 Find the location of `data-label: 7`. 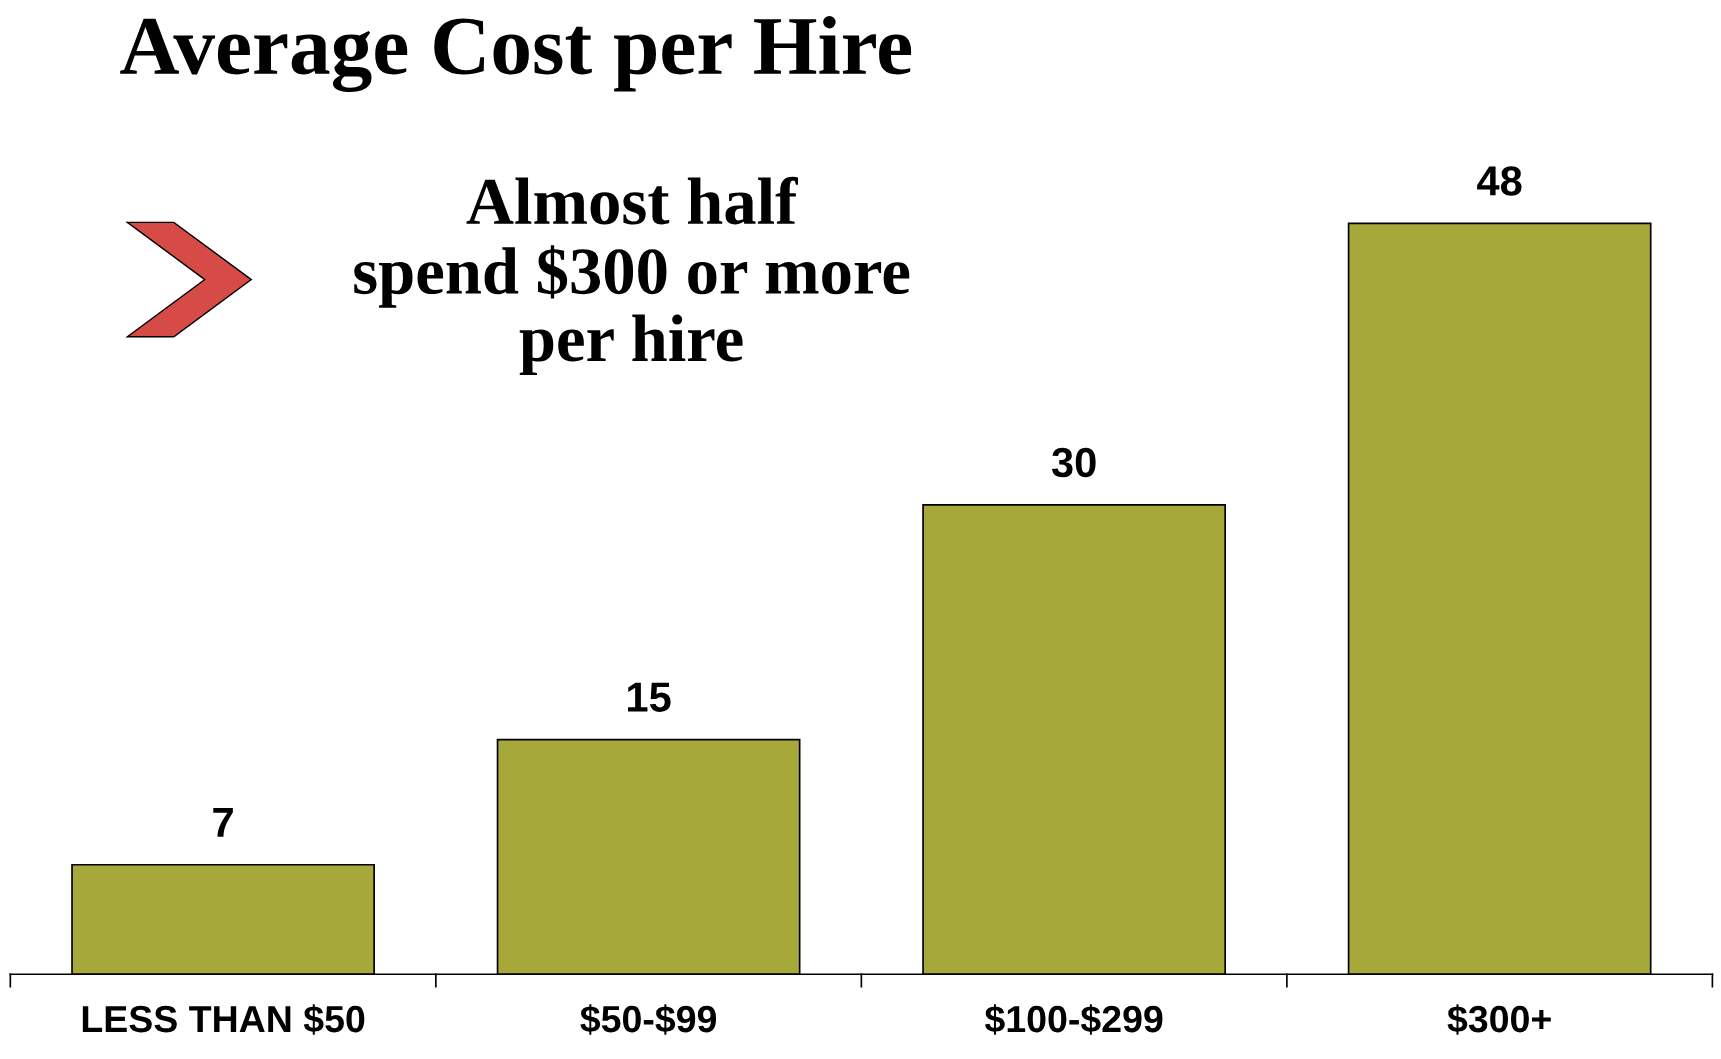

data-label: 7 is located at coordinates (223, 822).